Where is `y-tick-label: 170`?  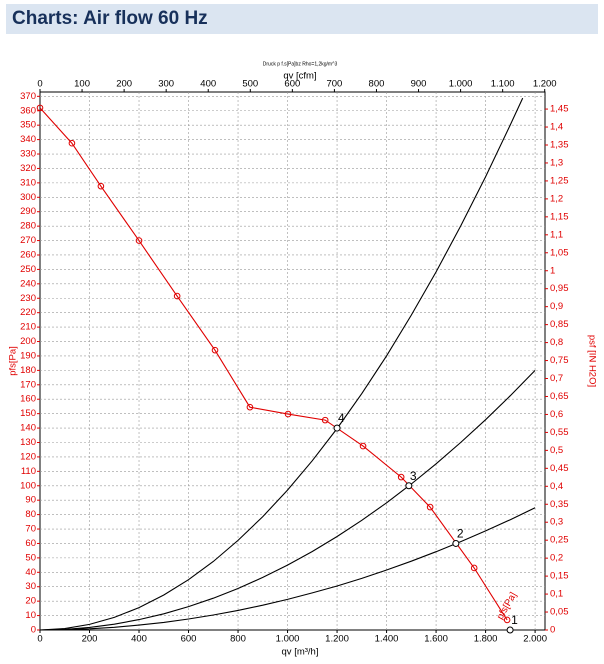 y-tick-label: 170 is located at coordinates (28, 384).